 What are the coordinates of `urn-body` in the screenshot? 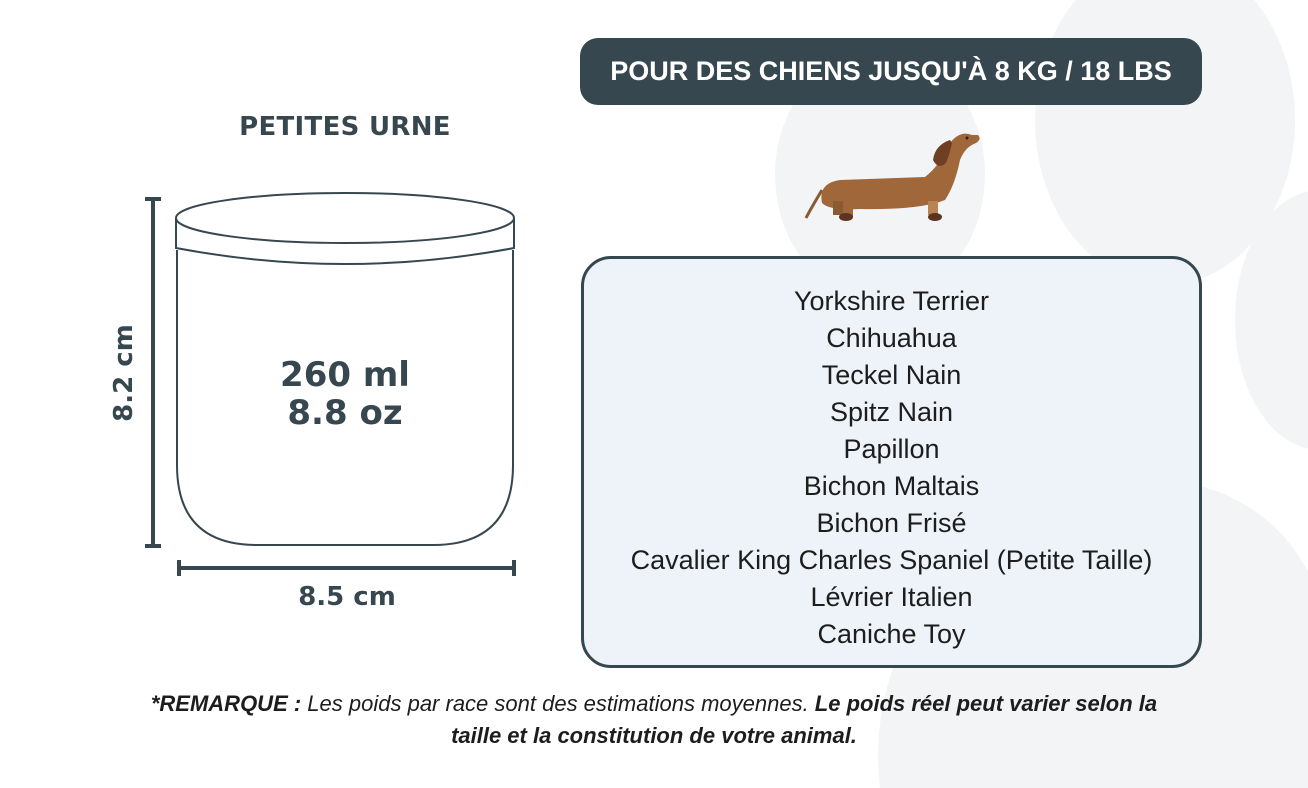 It's located at (345, 398).